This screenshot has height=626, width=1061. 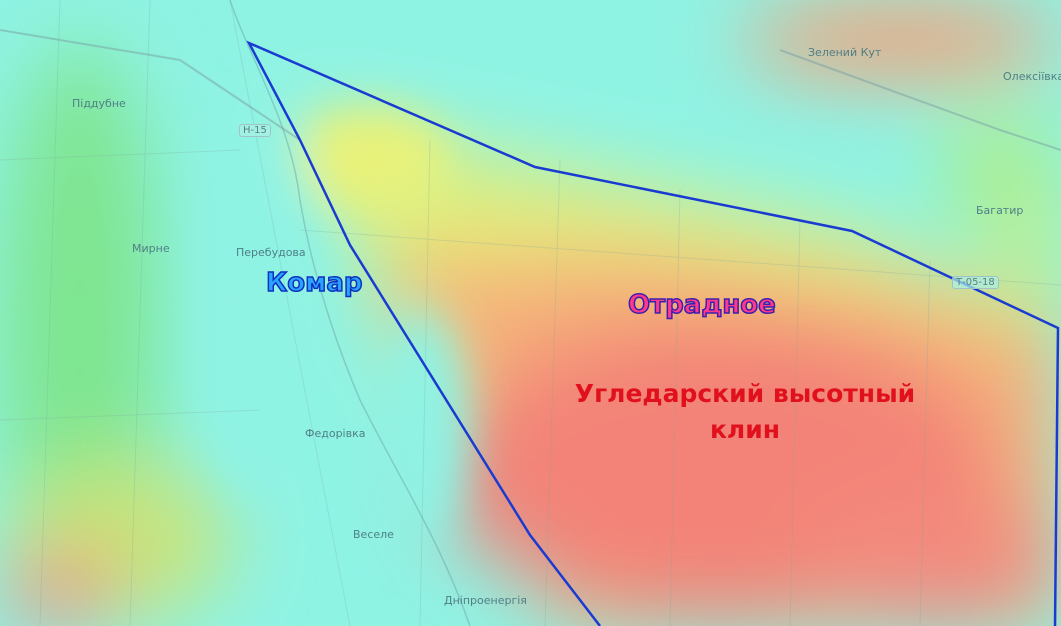 What do you see at coordinates (151, 248) in the screenshot?
I see `place-myrne: Мирне` at bounding box center [151, 248].